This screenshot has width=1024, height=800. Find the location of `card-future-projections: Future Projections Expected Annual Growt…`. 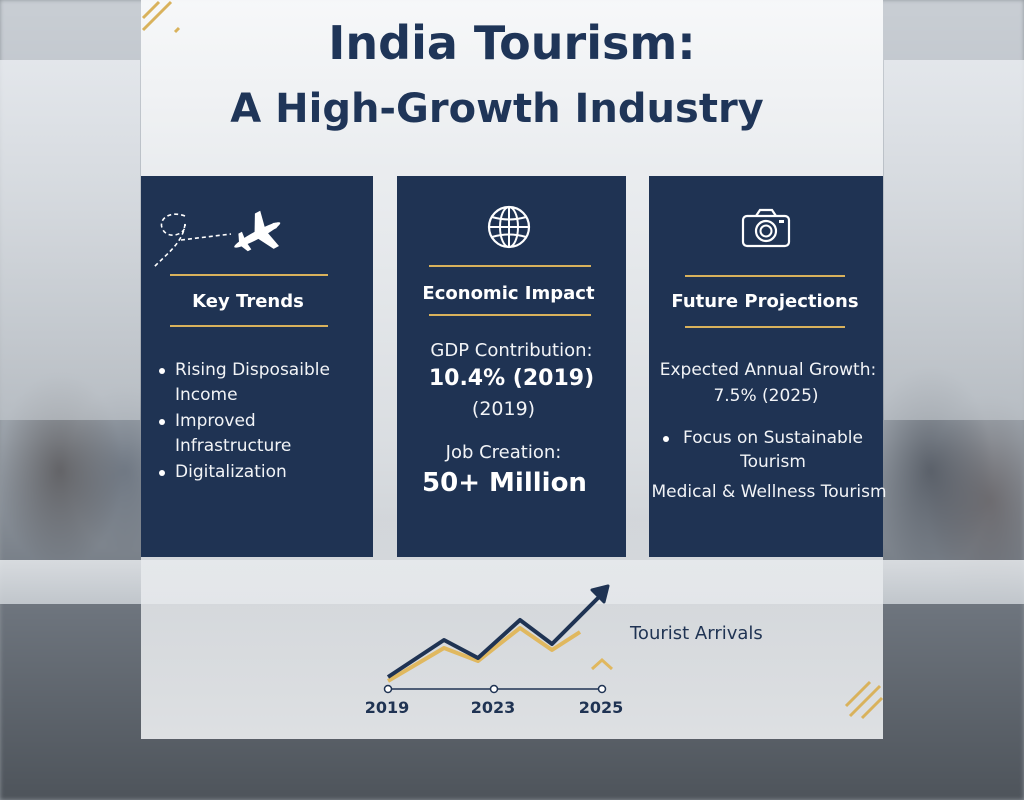

card-future-projections: Future Projections Expected Annual Growt… is located at coordinates (768, 366).